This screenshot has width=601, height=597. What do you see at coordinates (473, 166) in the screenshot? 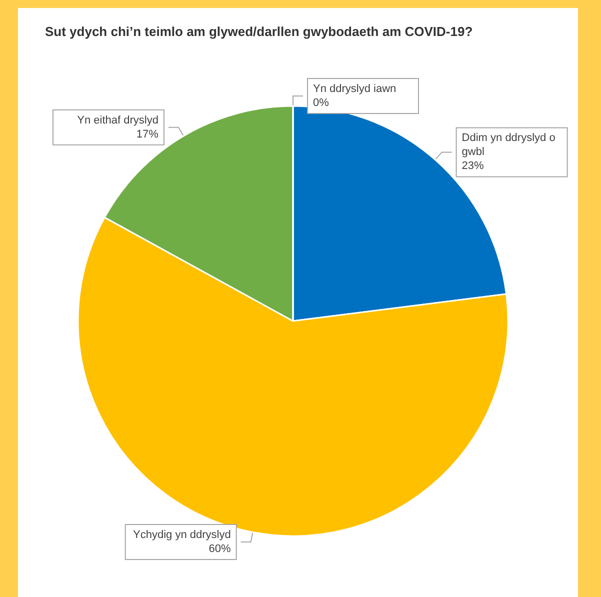
I see `data-label: 23%` at bounding box center [473, 166].